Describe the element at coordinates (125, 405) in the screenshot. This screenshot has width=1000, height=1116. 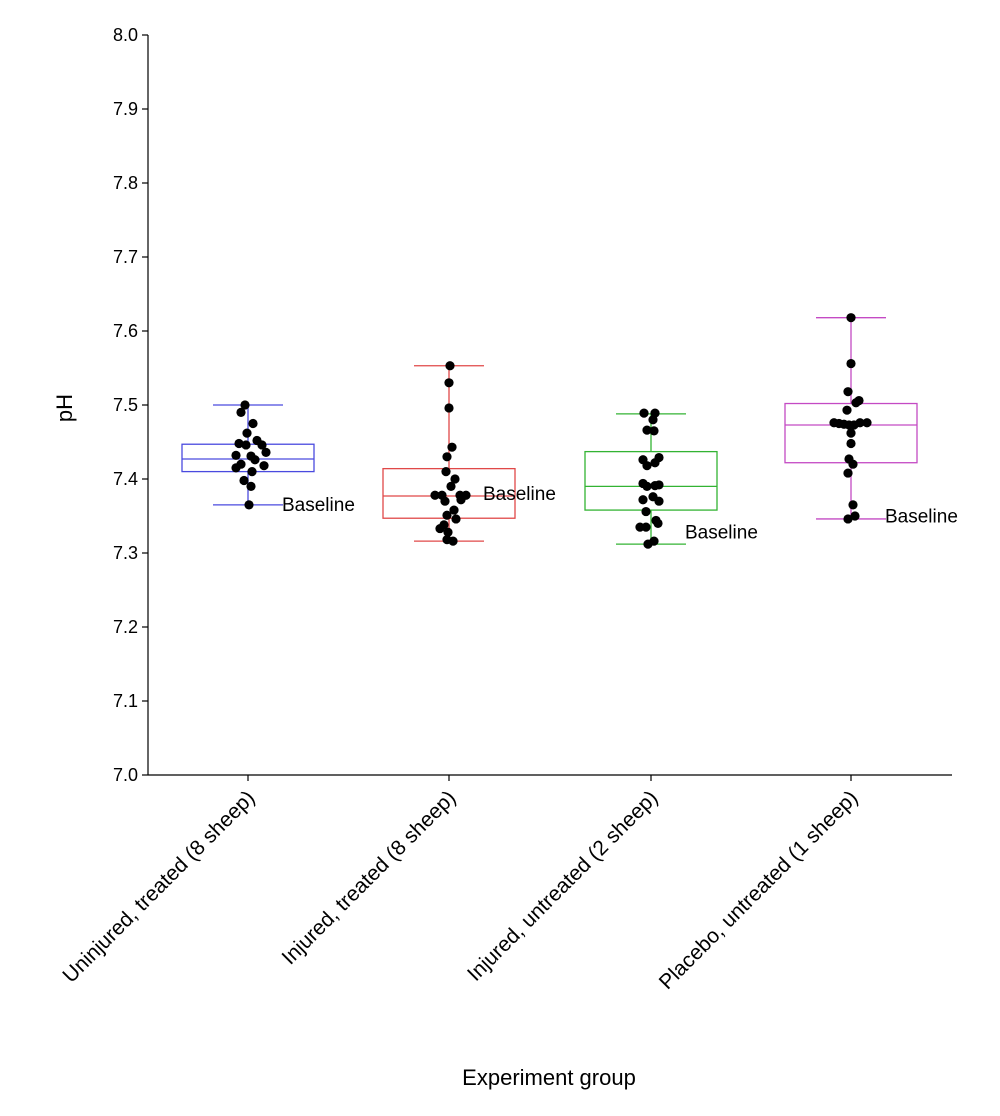
I see `y-tick-label-5: 7.5` at that location.